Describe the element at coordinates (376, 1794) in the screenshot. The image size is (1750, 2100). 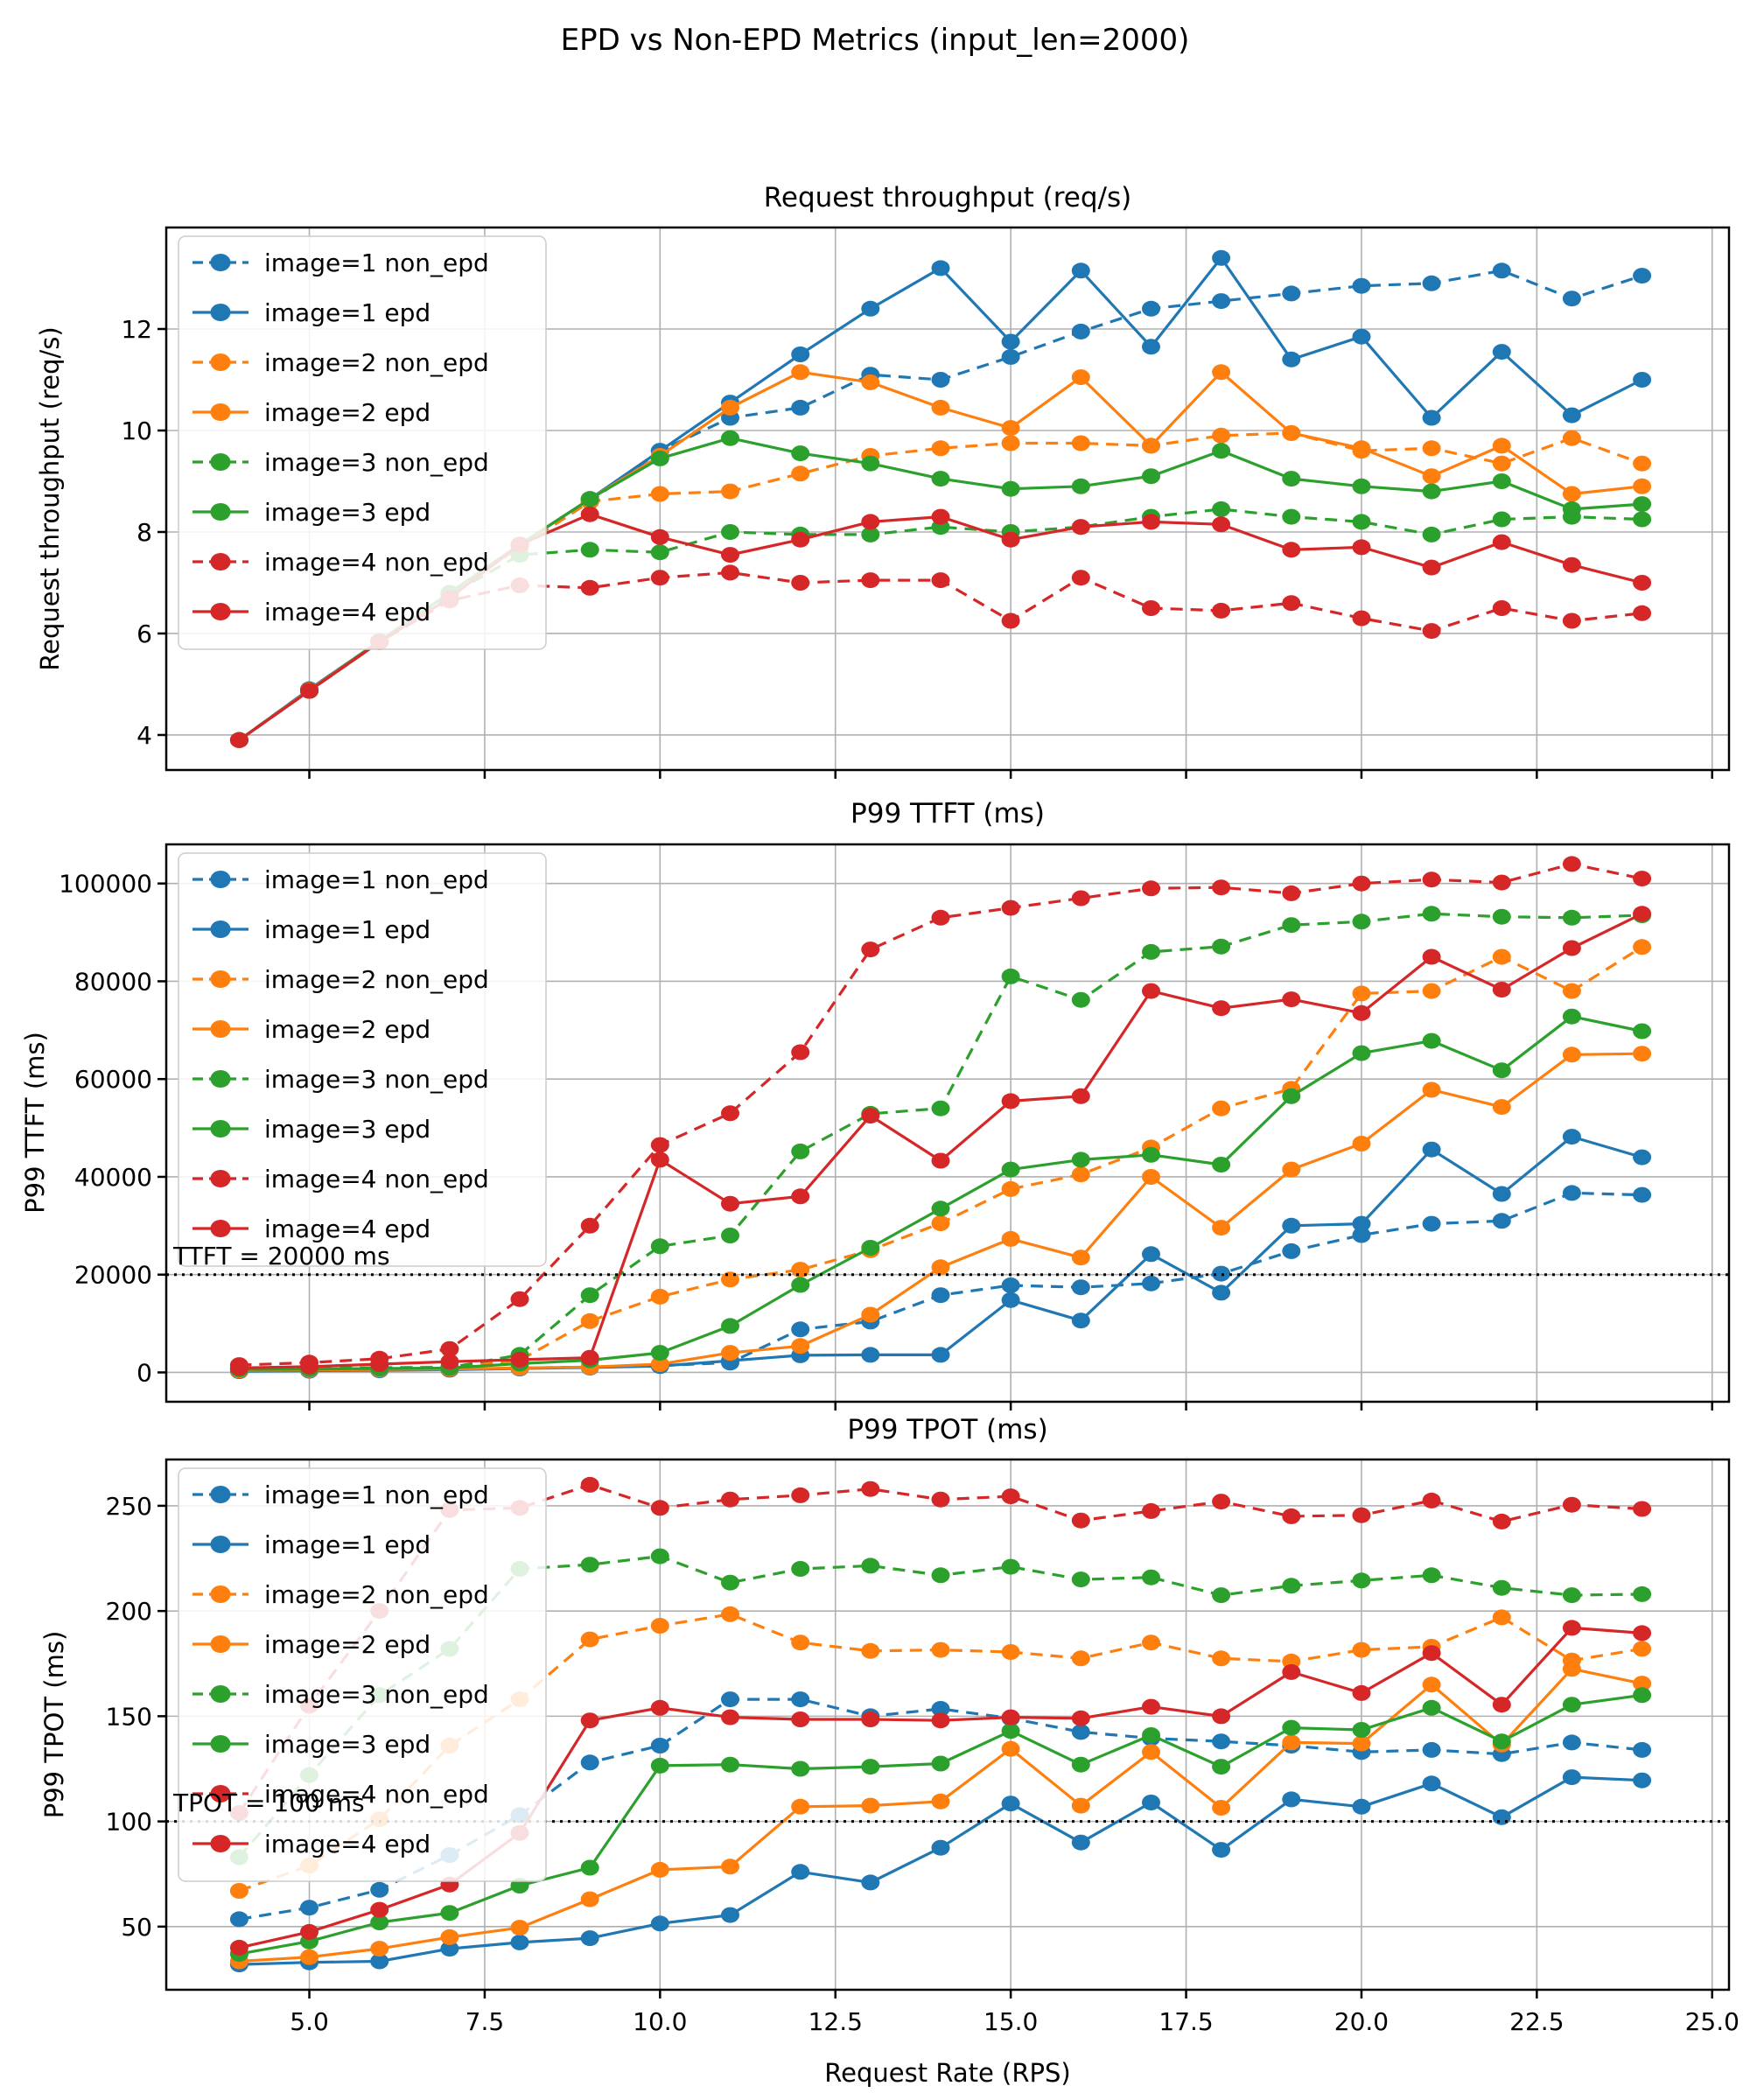
I see `legend-item-label: image=4 non_epd` at that location.